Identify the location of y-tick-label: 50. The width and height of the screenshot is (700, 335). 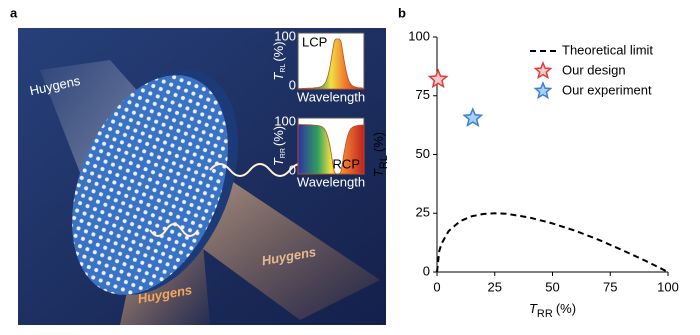
(423, 153).